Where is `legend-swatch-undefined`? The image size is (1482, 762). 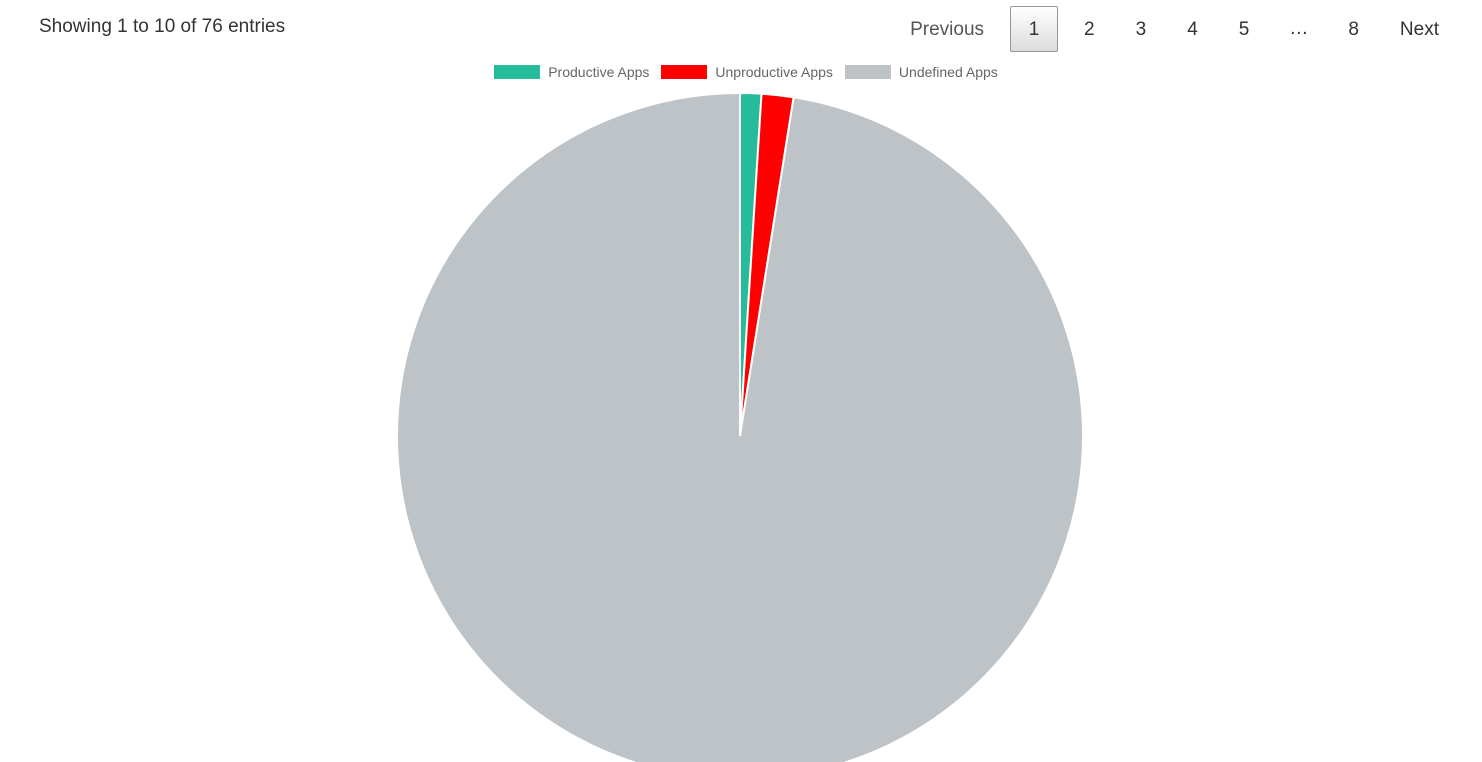 legend-swatch-undefined is located at coordinates (867, 72).